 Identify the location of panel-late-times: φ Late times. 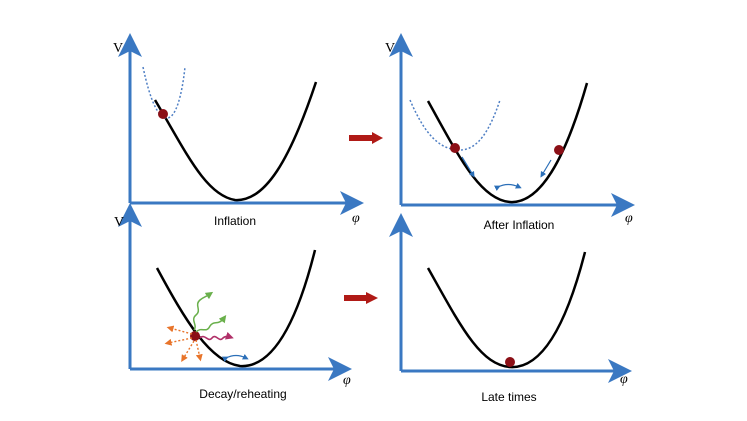
(510, 308).